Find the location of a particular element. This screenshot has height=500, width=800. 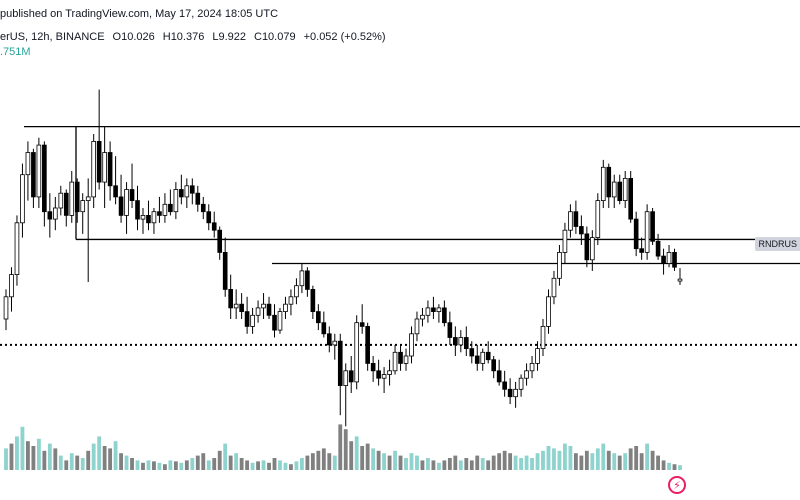

symbol-label: erUS, 12h, BINANCE is located at coordinates (52, 37).